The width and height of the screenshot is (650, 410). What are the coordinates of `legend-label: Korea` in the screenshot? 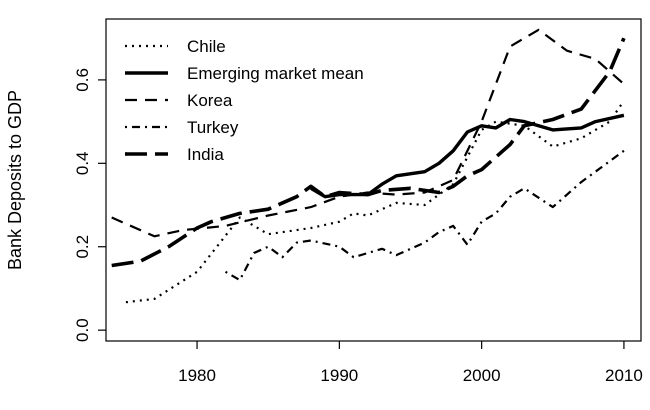 It's located at (210, 100).